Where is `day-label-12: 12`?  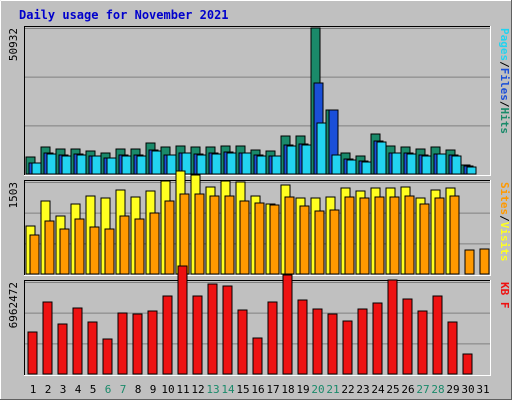
day-label-12: 12 is located at coordinates (197, 389).